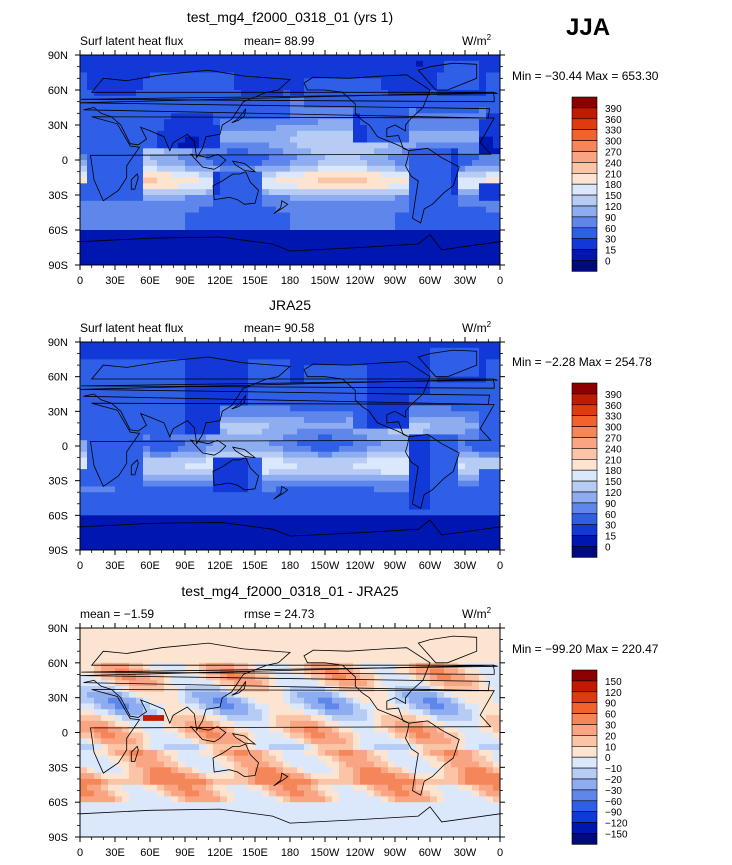 Image resolution: width=732 pixels, height=865 pixels. What do you see at coordinates (65, 447) in the screenshot?
I see `y-tick-label: 0` at bounding box center [65, 447].